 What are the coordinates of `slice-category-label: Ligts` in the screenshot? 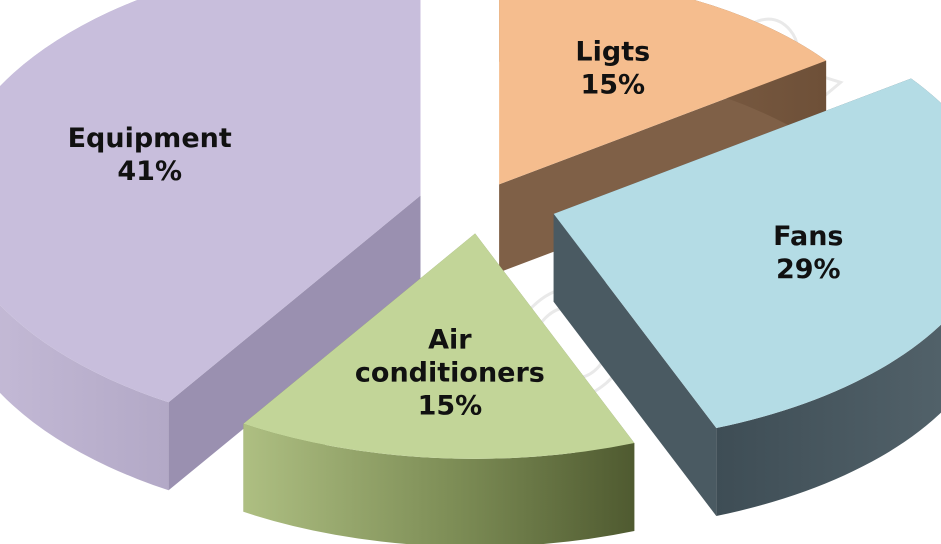 It's located at (612, 52).